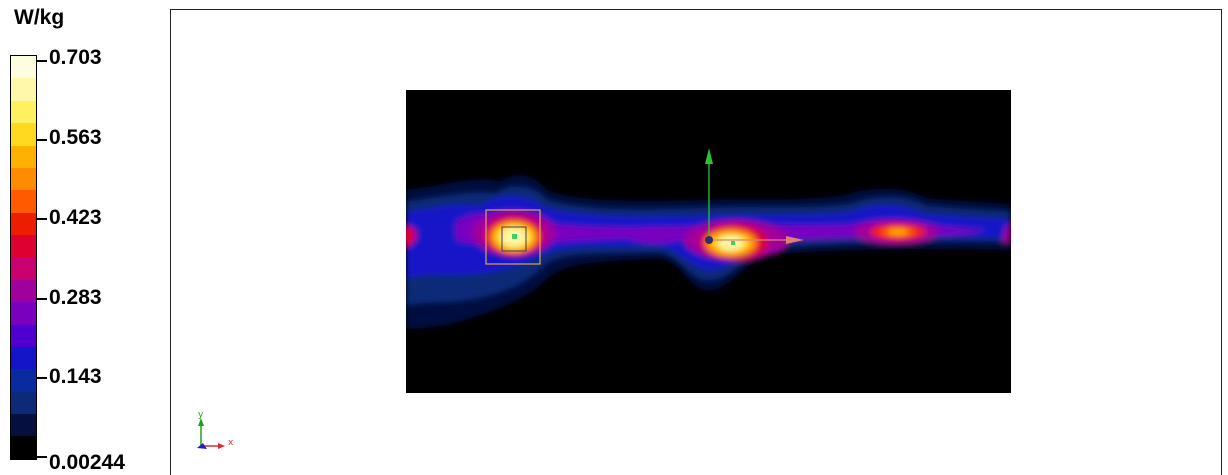 The height and width of the screenshot is (475, 1228). What do you see at coordinates (75, 217) in the screenshot?
I see `legend-label: 0.423` at bounding box center [75, 217].